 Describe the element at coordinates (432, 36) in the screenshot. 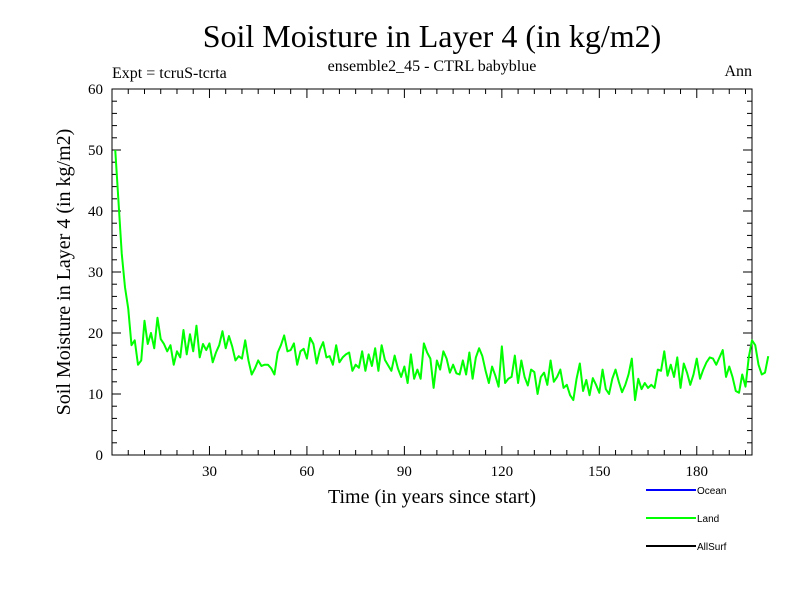

I see `chart-title: Soil Moisture in Layer 4 (in kg/m2)` at that location.